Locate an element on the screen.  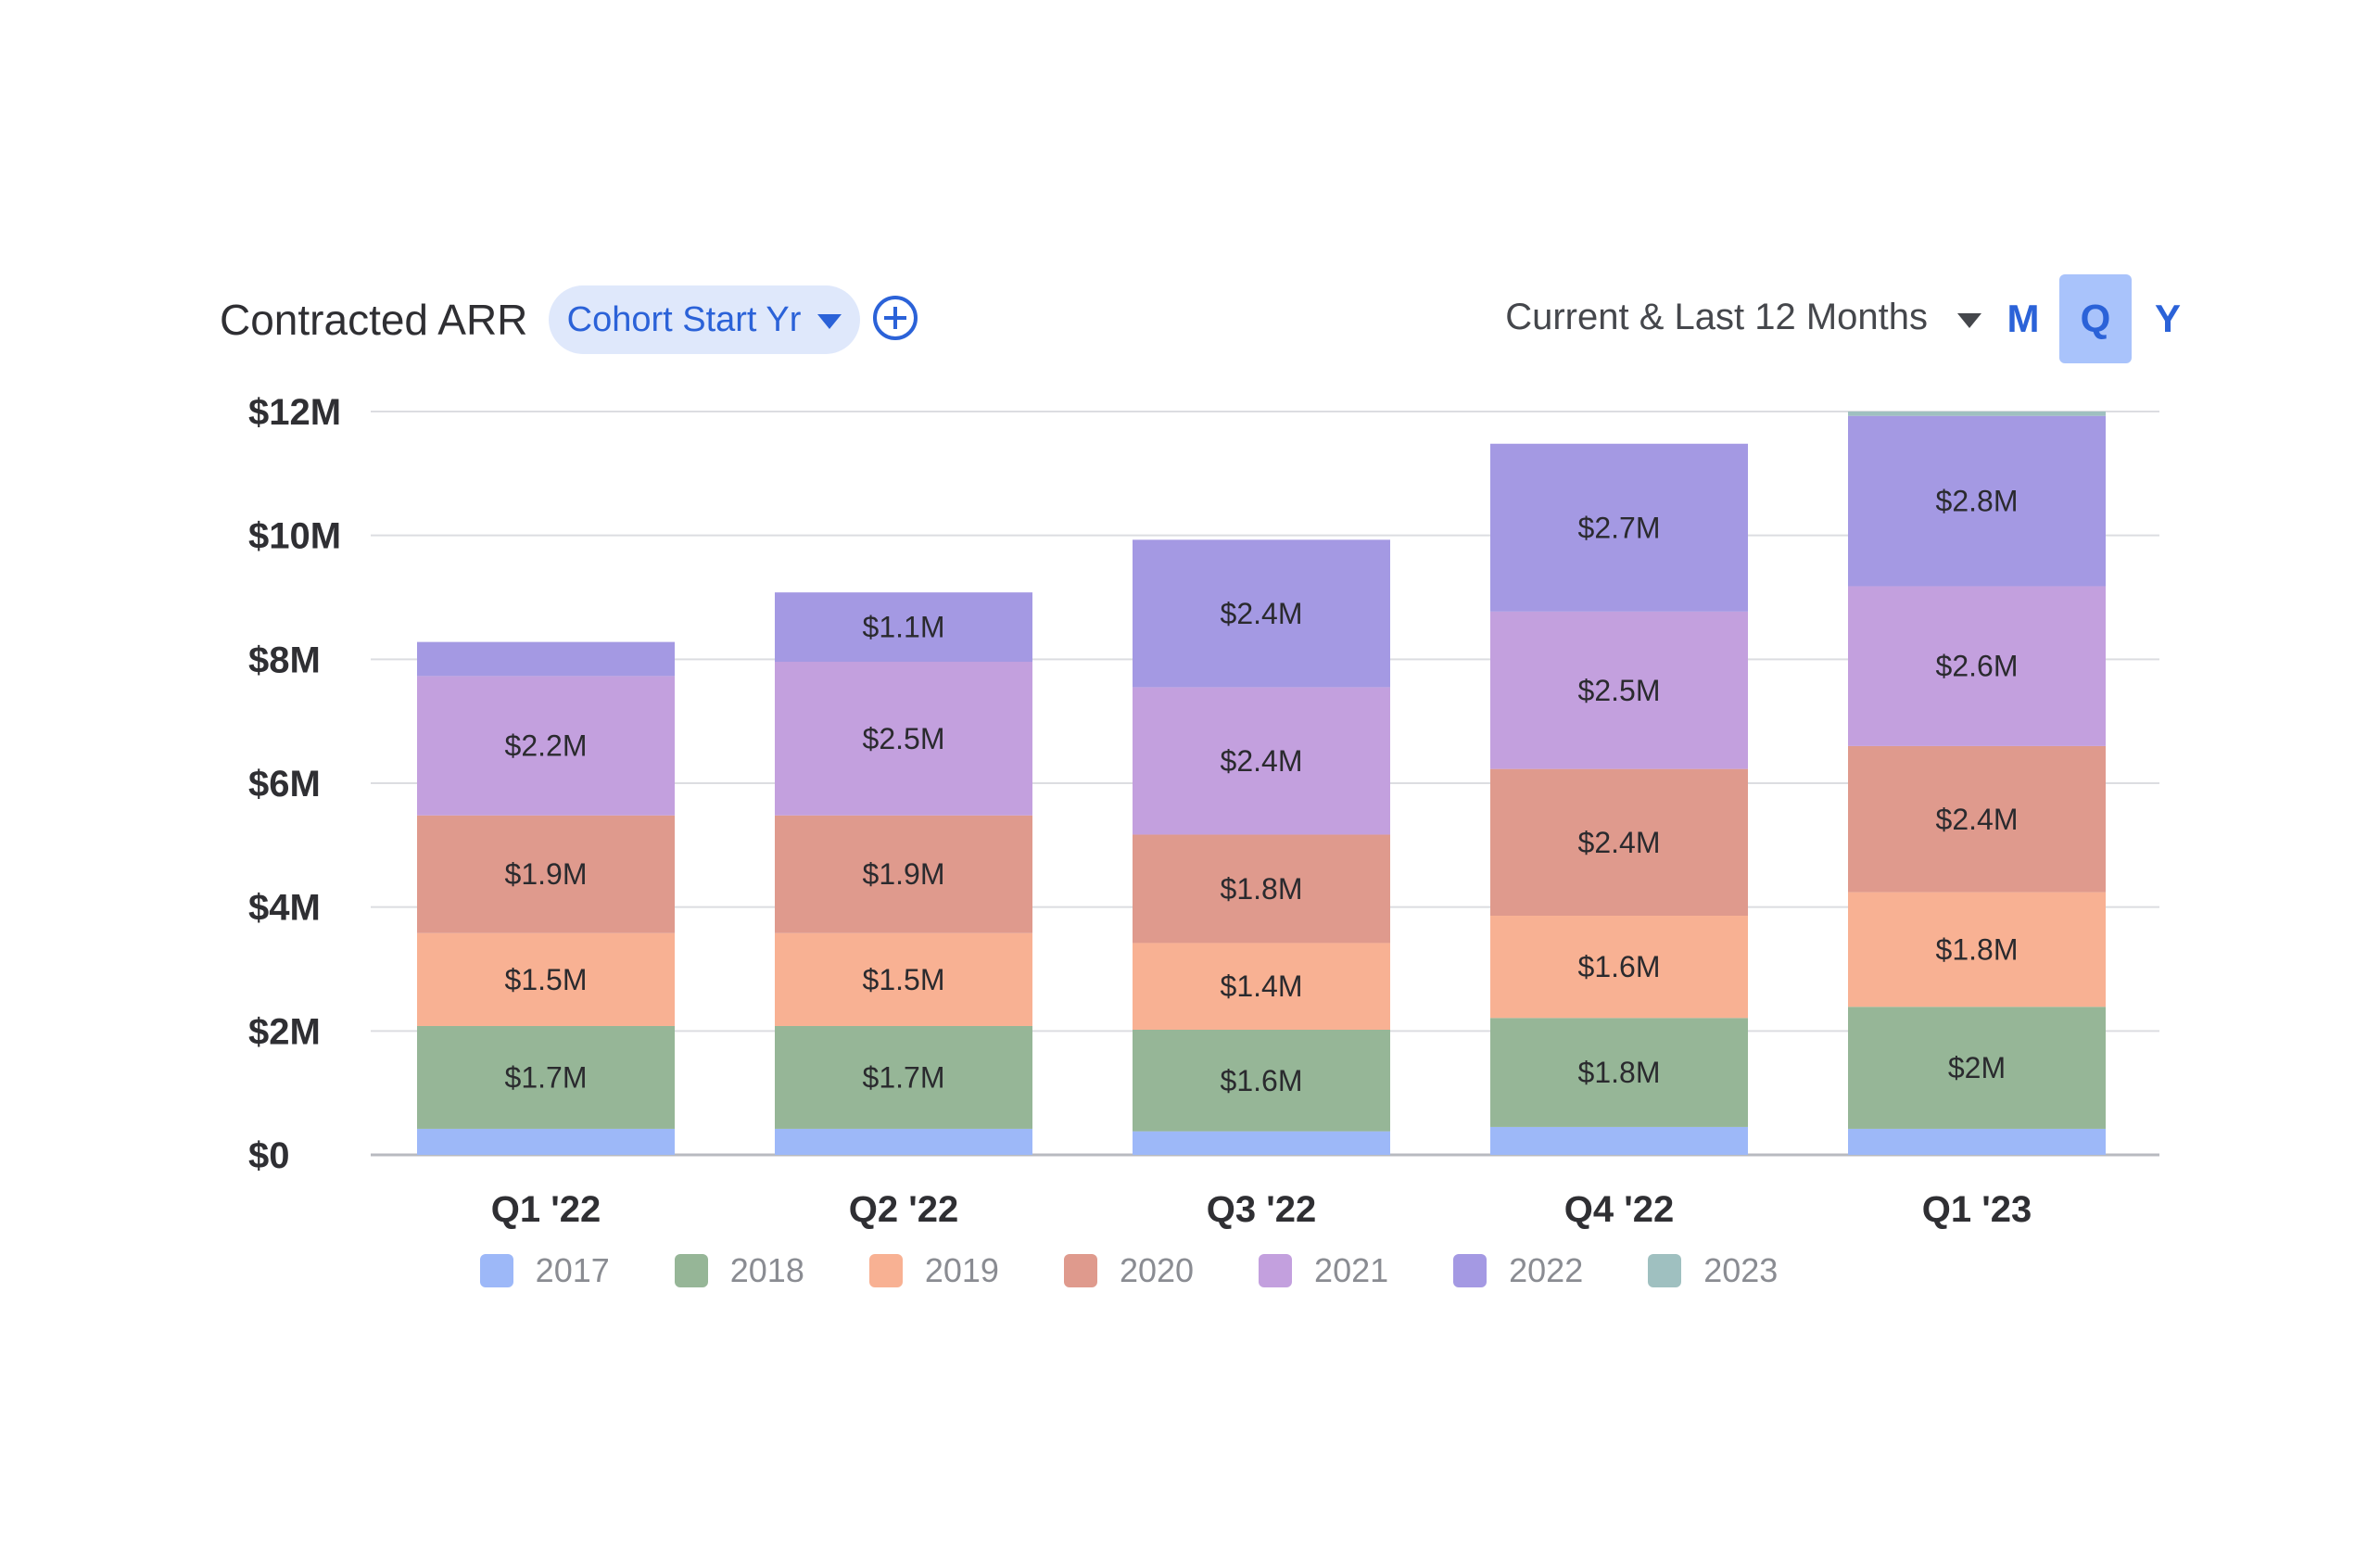
x-tick-label: Q1 '22 is located at coordinates (546, 1209).